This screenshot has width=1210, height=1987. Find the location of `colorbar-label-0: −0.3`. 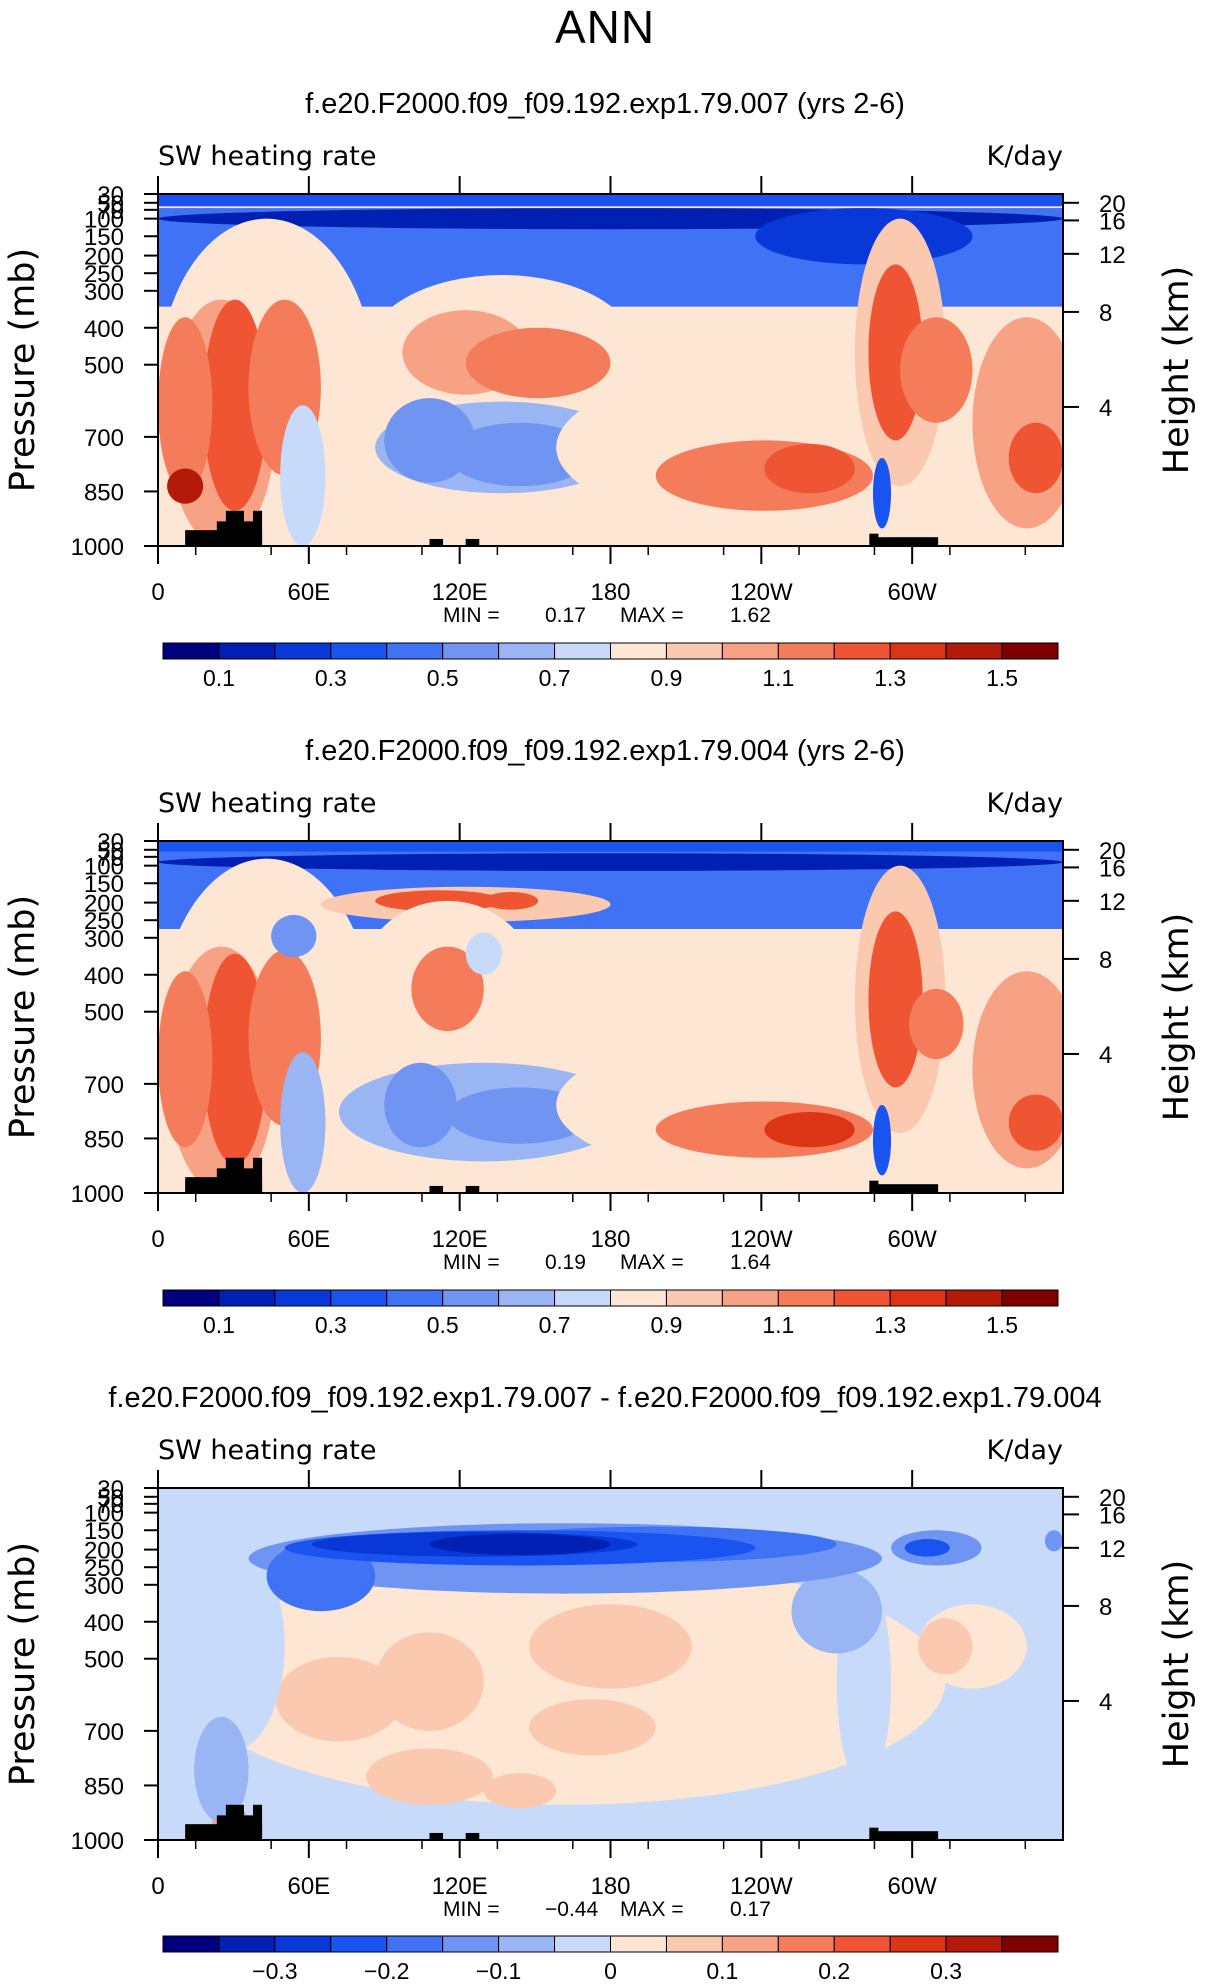

colorbar-label-0: −0.3 is located at coordinates (274, 1971).